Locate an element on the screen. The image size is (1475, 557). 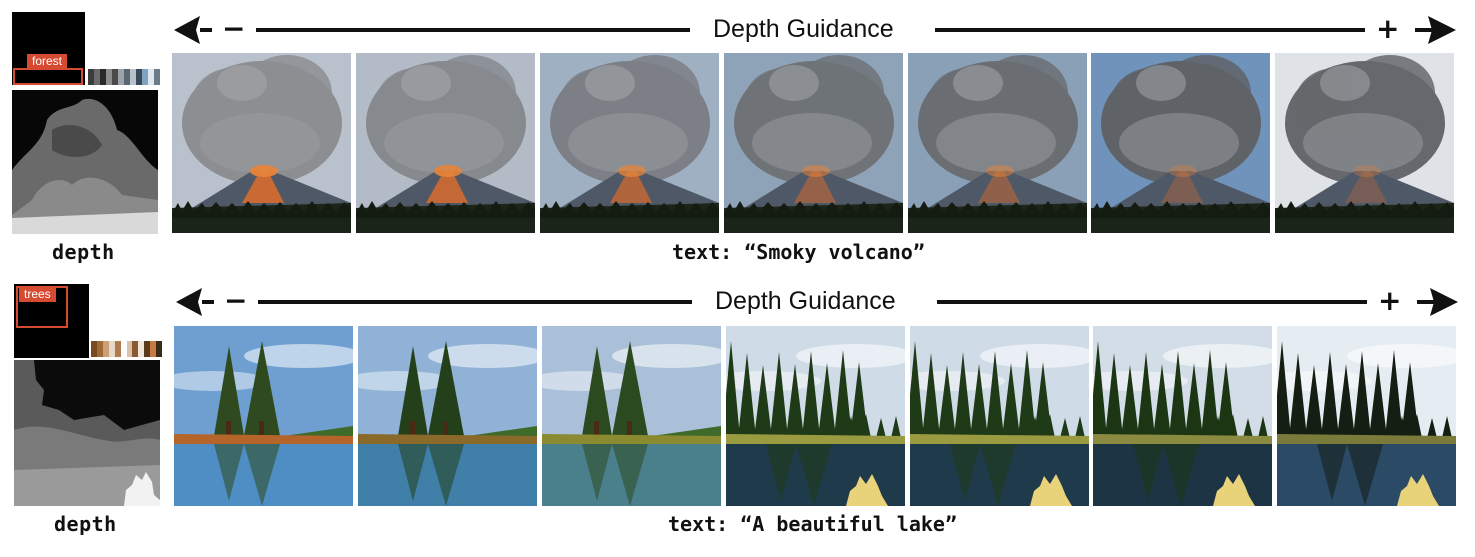
semantic-tag: forest is located at coordinates (47, 61).